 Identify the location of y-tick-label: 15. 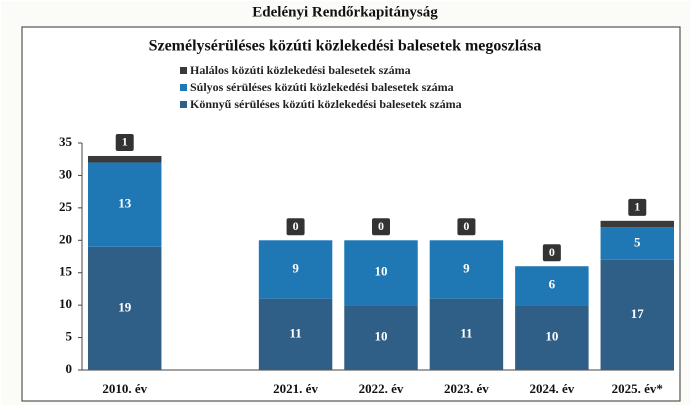
(66, 271).